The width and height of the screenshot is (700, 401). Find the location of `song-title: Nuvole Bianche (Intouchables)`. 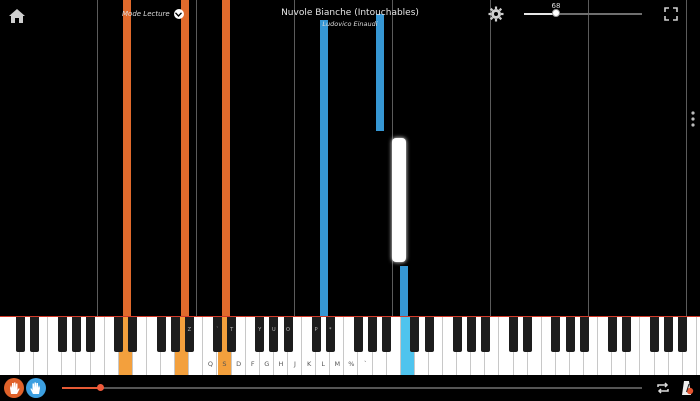

song-title: Nuvole Bianche (Intouchables) is located at coordinates (350, 13).